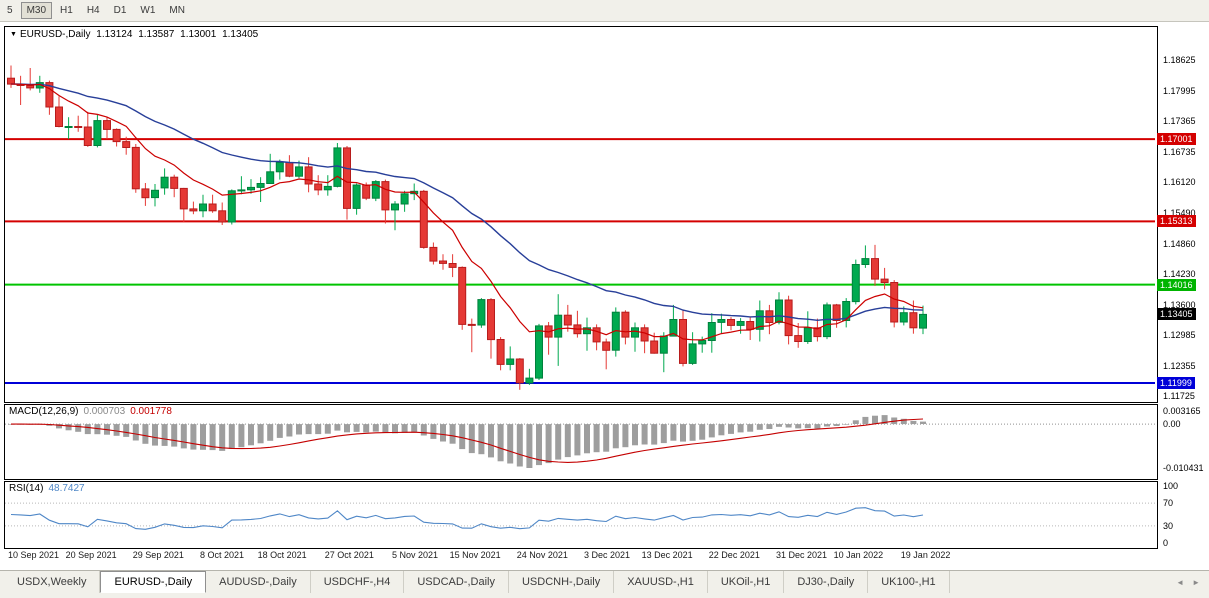 This screenshot has width=1209, height=598. What do you see at coordinates (93, 10) in the screenshot?
I see `timeframe-button-h4: H4` at bounding box center [93, 10].